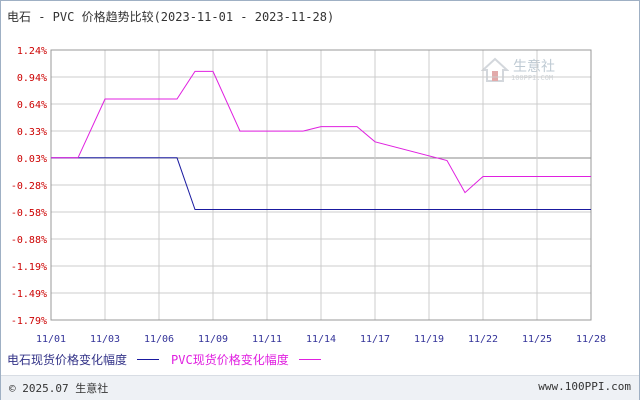 Image resolution: width=640 pixels, height=400 pixels. What do you see at coordinates (321, 339) in the screenshot?
I see `x-tick-label: 11/14` at bounding box center [321, 339].